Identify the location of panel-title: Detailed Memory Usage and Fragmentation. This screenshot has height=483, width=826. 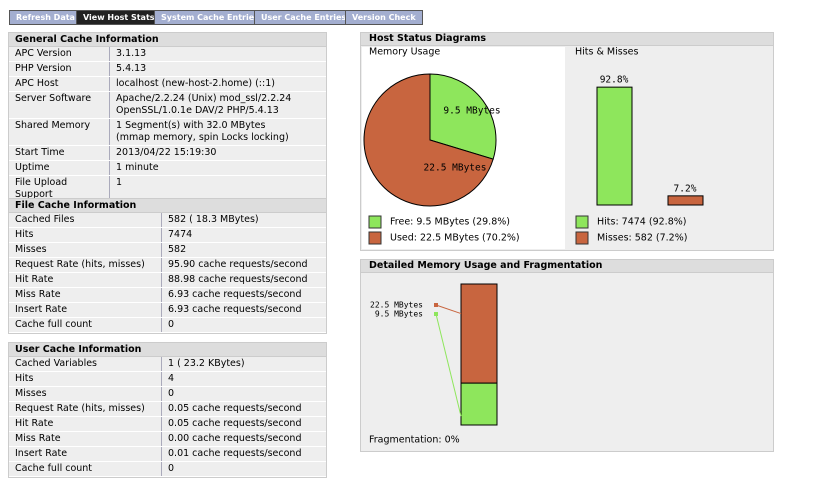
(567, 266).